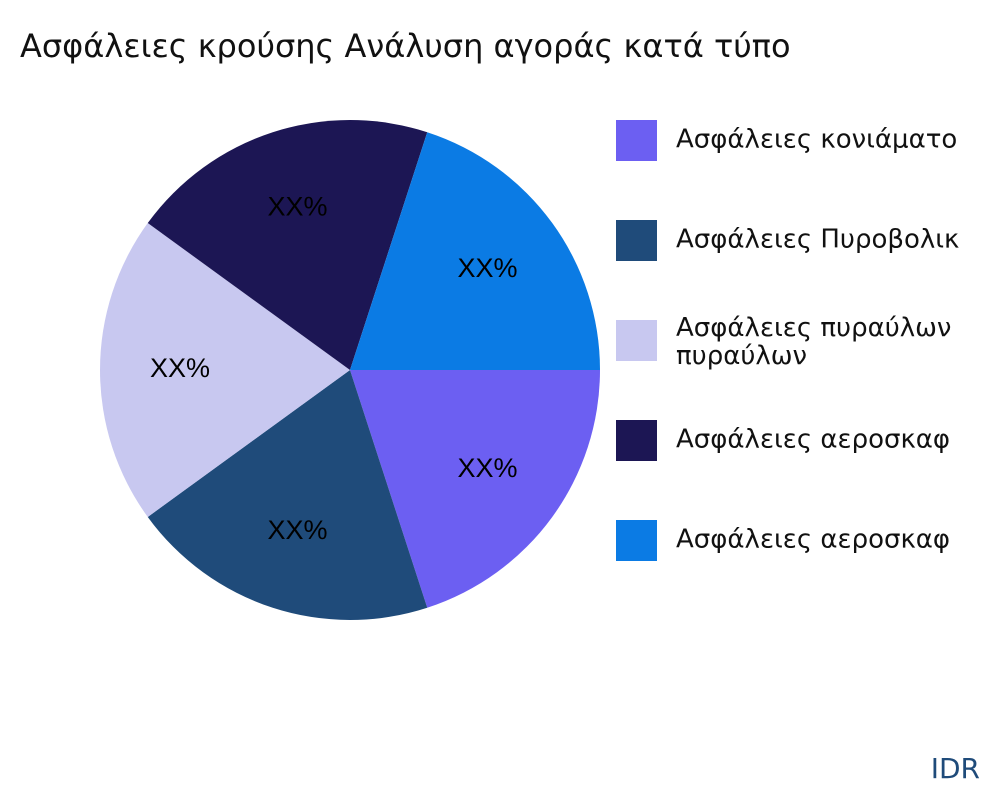 This screenshot has height=800, width=1000. What do you see at coordinates (955, 768) in the screenshot?
I see `watermark: IDR` at bounding box center [955, 768].